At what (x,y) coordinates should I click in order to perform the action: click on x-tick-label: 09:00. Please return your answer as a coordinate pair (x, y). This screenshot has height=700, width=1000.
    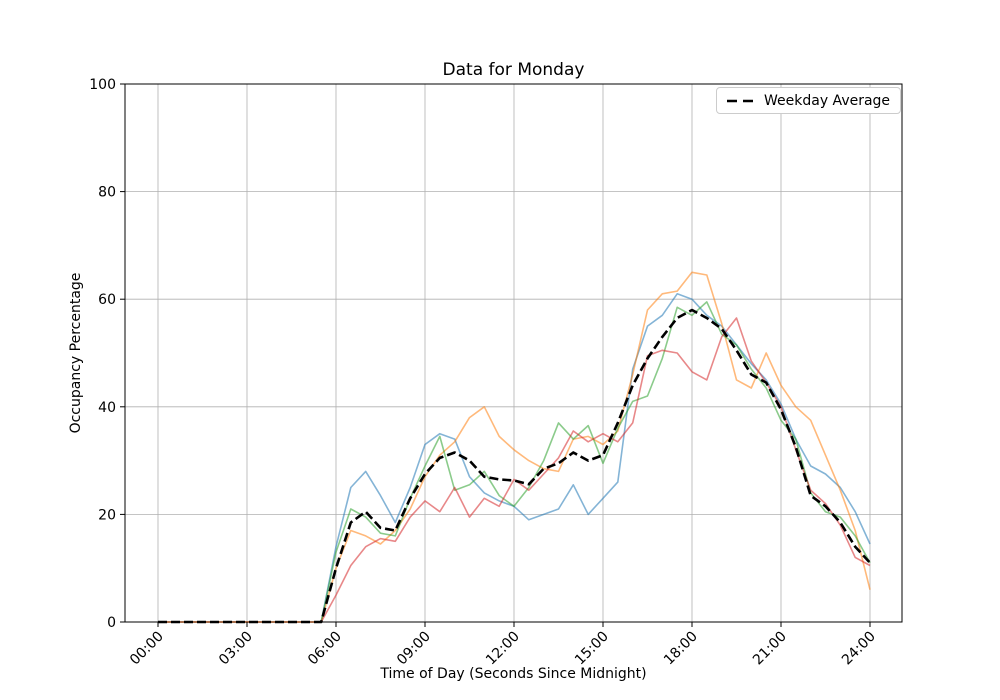
    Looking at the image, I should click on (414, 649).